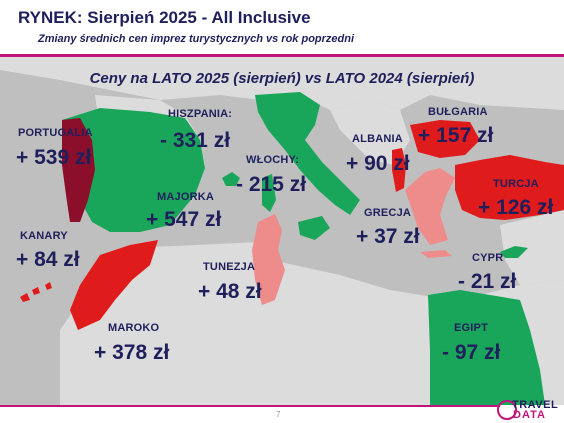 Image resolution: width=564 pixels, height=423 pixels. What do you see at coordinates (114, 285) in the screenshot?
I see `shape-maroko` at bounding box center [114, 285].